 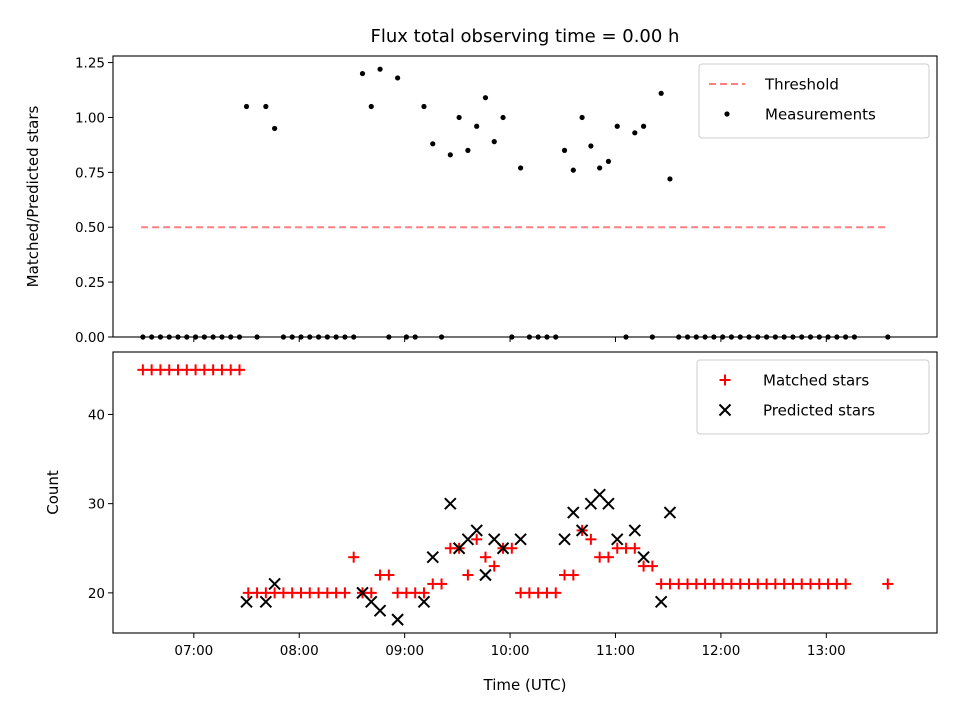 What do you see at coordinates (90, 64) in the screenshot?
I see `y-tick-label: 1.25` at bounding box center [90, 64].